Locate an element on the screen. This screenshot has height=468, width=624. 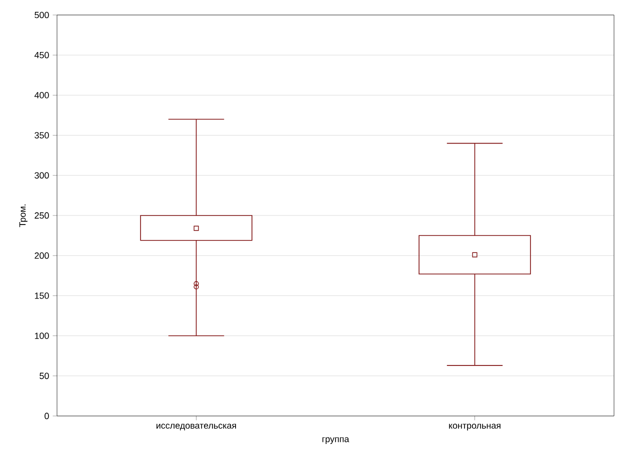
y-tick-label: 350 is located at coordinates (41, 135).